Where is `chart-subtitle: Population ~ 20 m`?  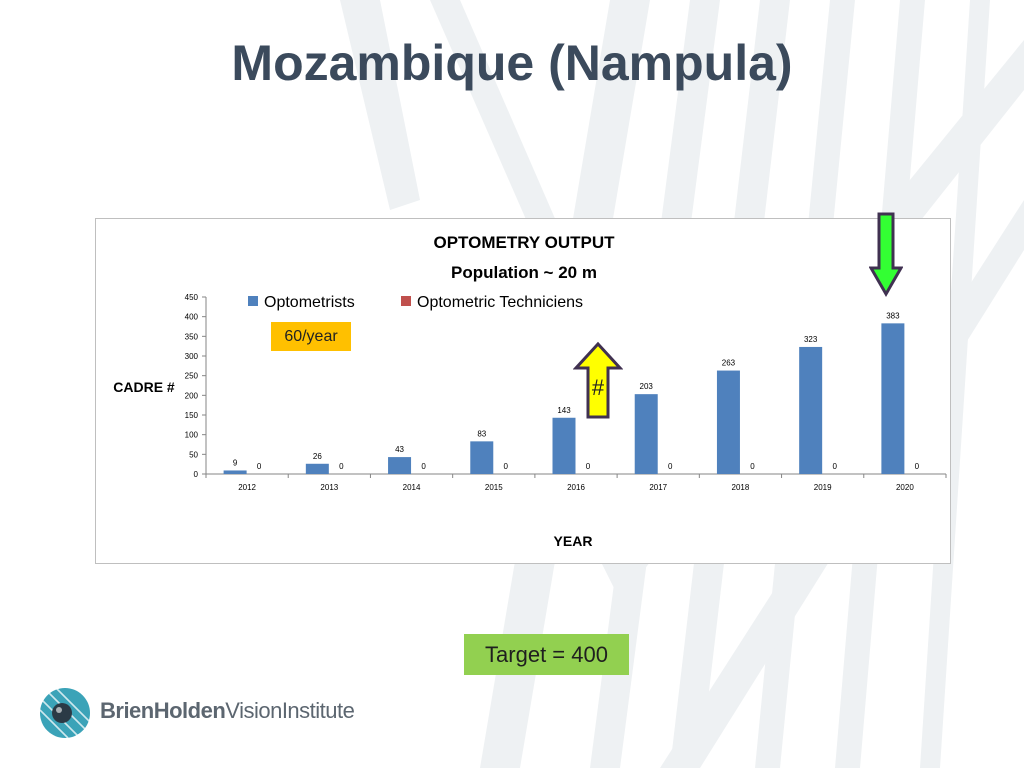 chart-subtitle: Population ~ 20 m is located at coordinates (524, 272).